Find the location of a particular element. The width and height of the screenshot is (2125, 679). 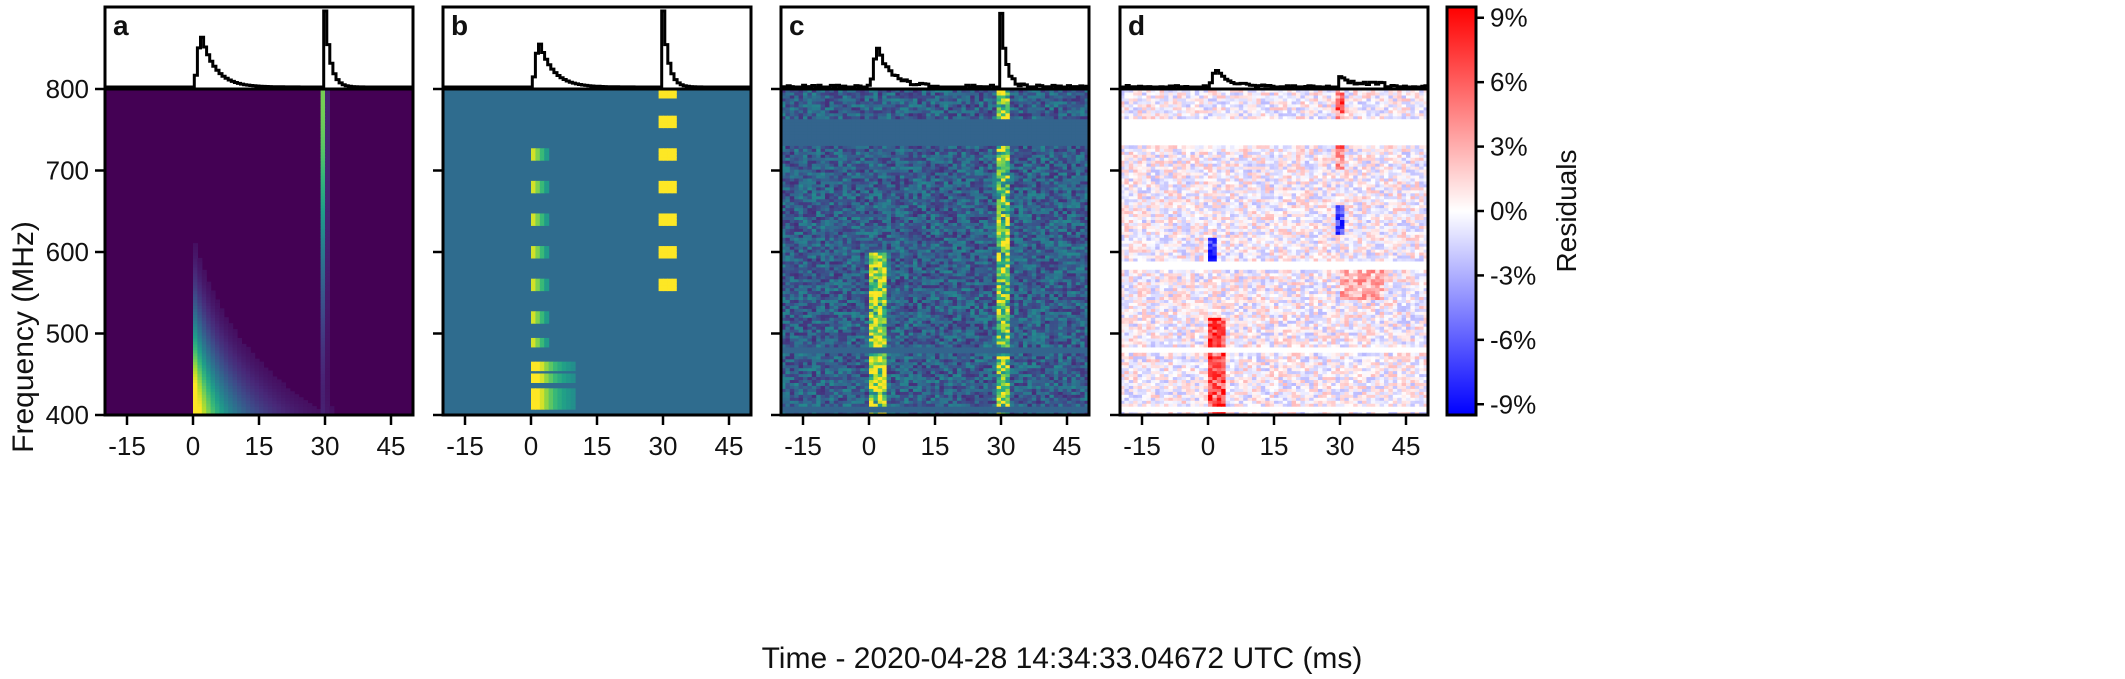

panel-c: c -15 0 15 30 45 is located at coordinates (931, 233).